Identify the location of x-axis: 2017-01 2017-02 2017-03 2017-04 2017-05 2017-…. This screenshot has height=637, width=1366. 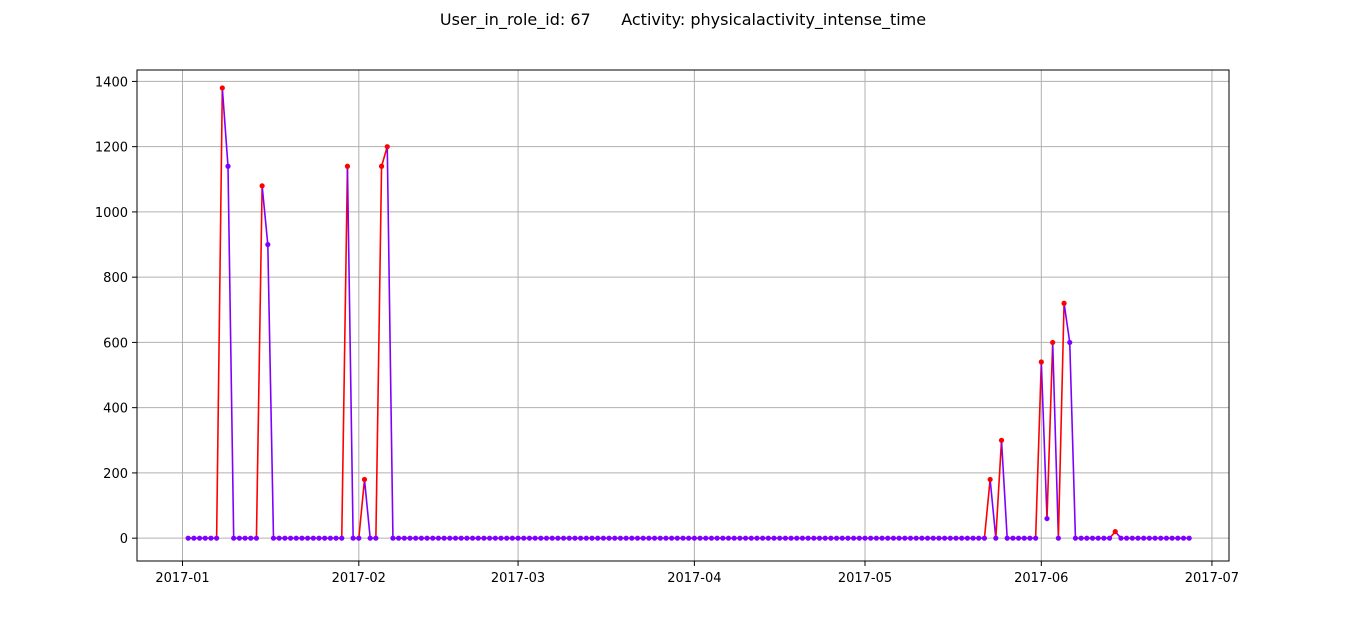
(697, 573).